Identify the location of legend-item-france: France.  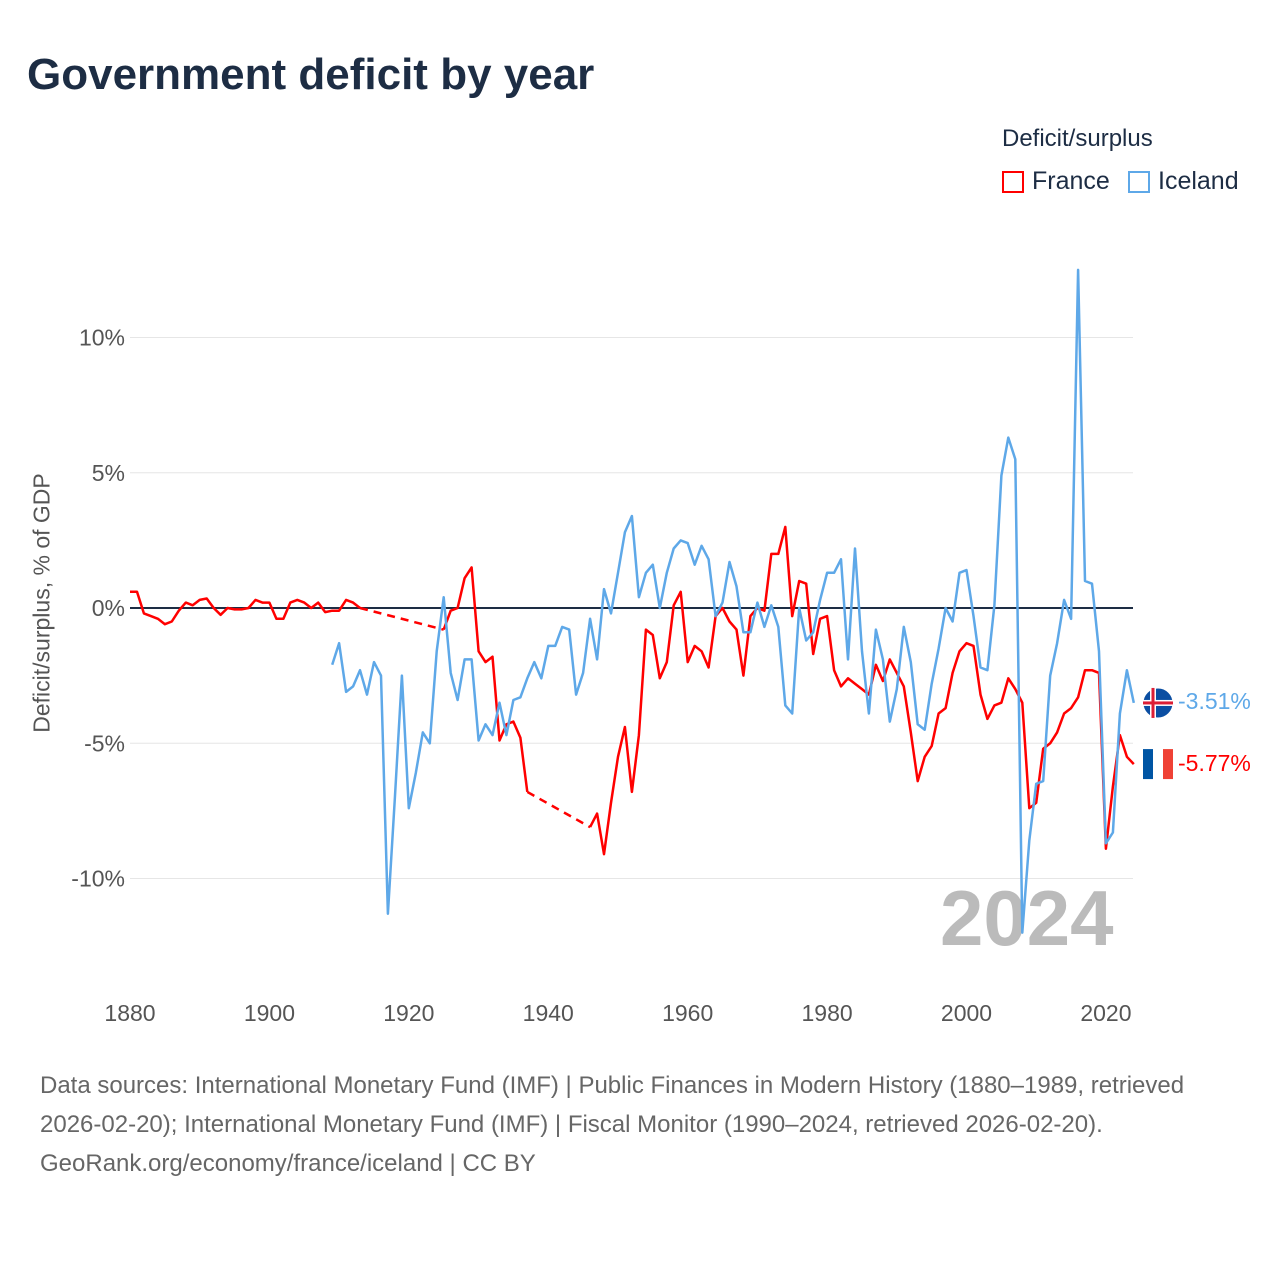
(1056, 181).